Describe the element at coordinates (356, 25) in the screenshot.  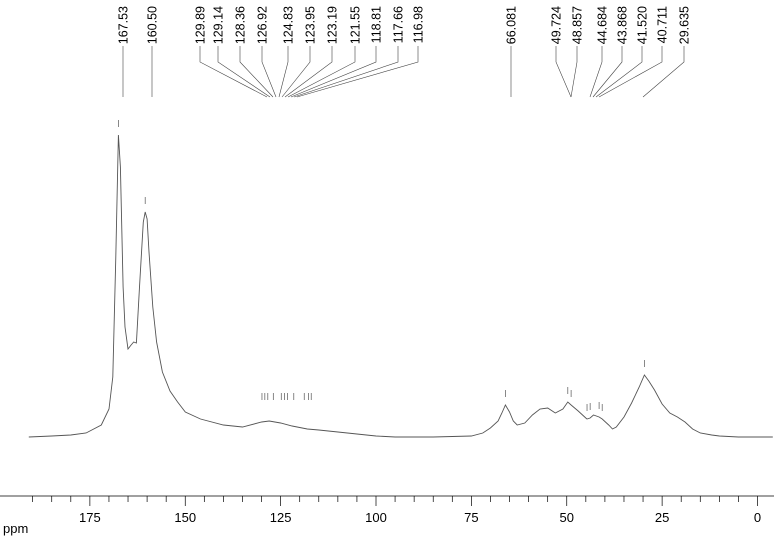
I see `peak-label: 121.55` at that location.